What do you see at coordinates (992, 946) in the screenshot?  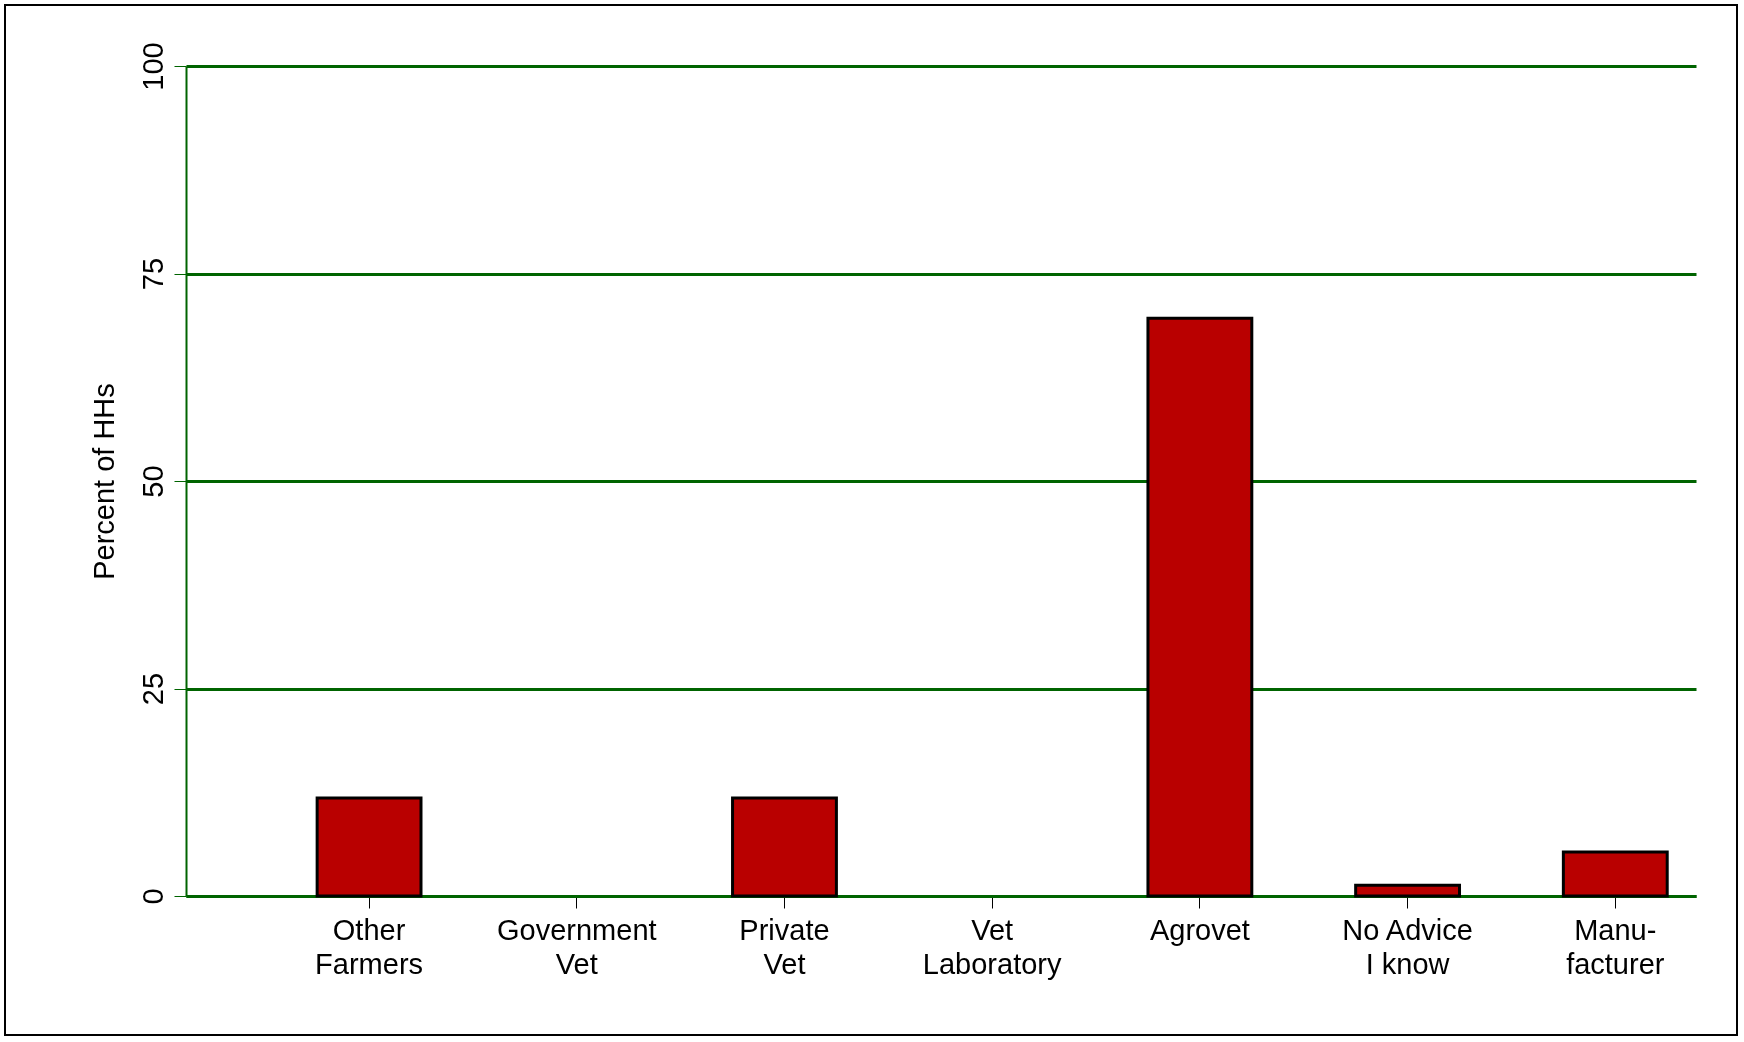 I see `x-tick-label: Vet Laboratory` at bounding box center [992, 946].